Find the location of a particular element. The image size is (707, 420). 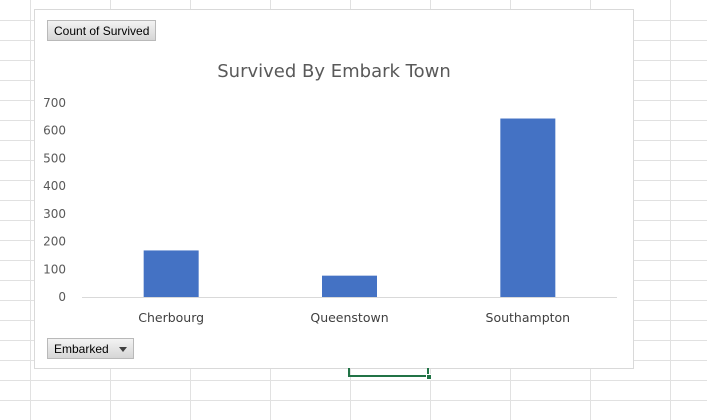

y-tick-label: 400 is located at coordinates (54, 186).